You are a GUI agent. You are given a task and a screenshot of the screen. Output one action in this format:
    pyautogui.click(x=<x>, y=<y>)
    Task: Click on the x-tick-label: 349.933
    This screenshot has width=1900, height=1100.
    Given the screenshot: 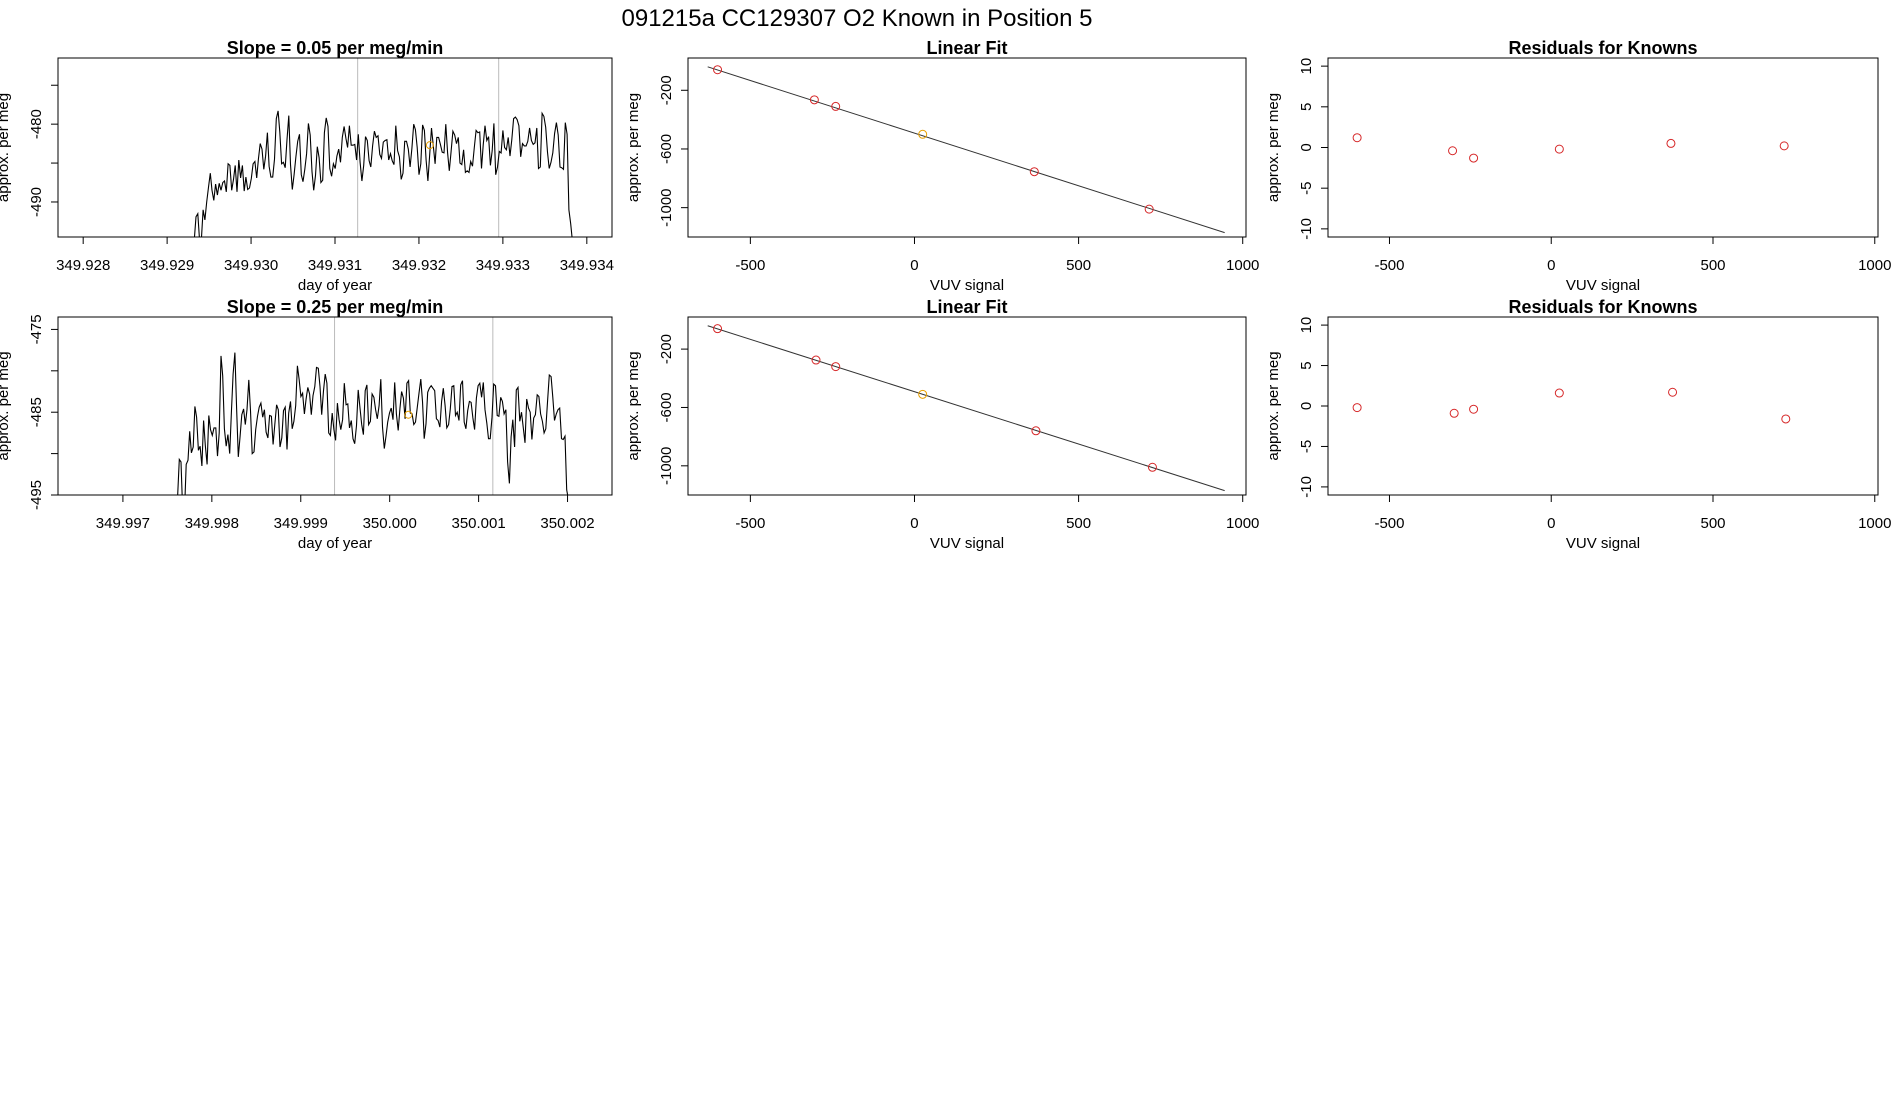 What is the action you would take?
    pyautogui.click(x=503, y=265)
    